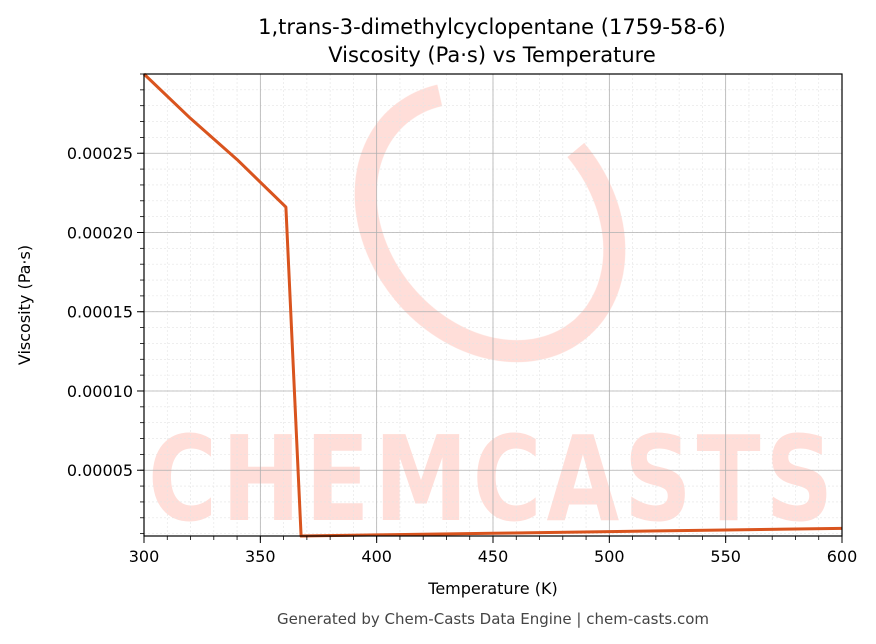  I want to click on x-tick-label: 450, so click(493, 556).